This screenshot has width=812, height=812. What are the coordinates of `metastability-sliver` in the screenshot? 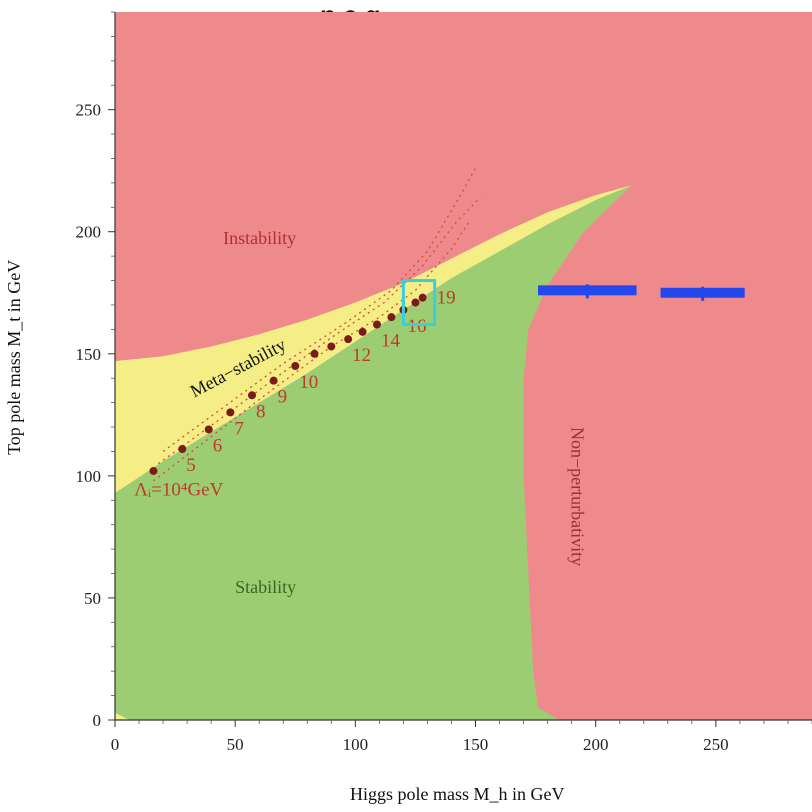 It's located at (122, 716).